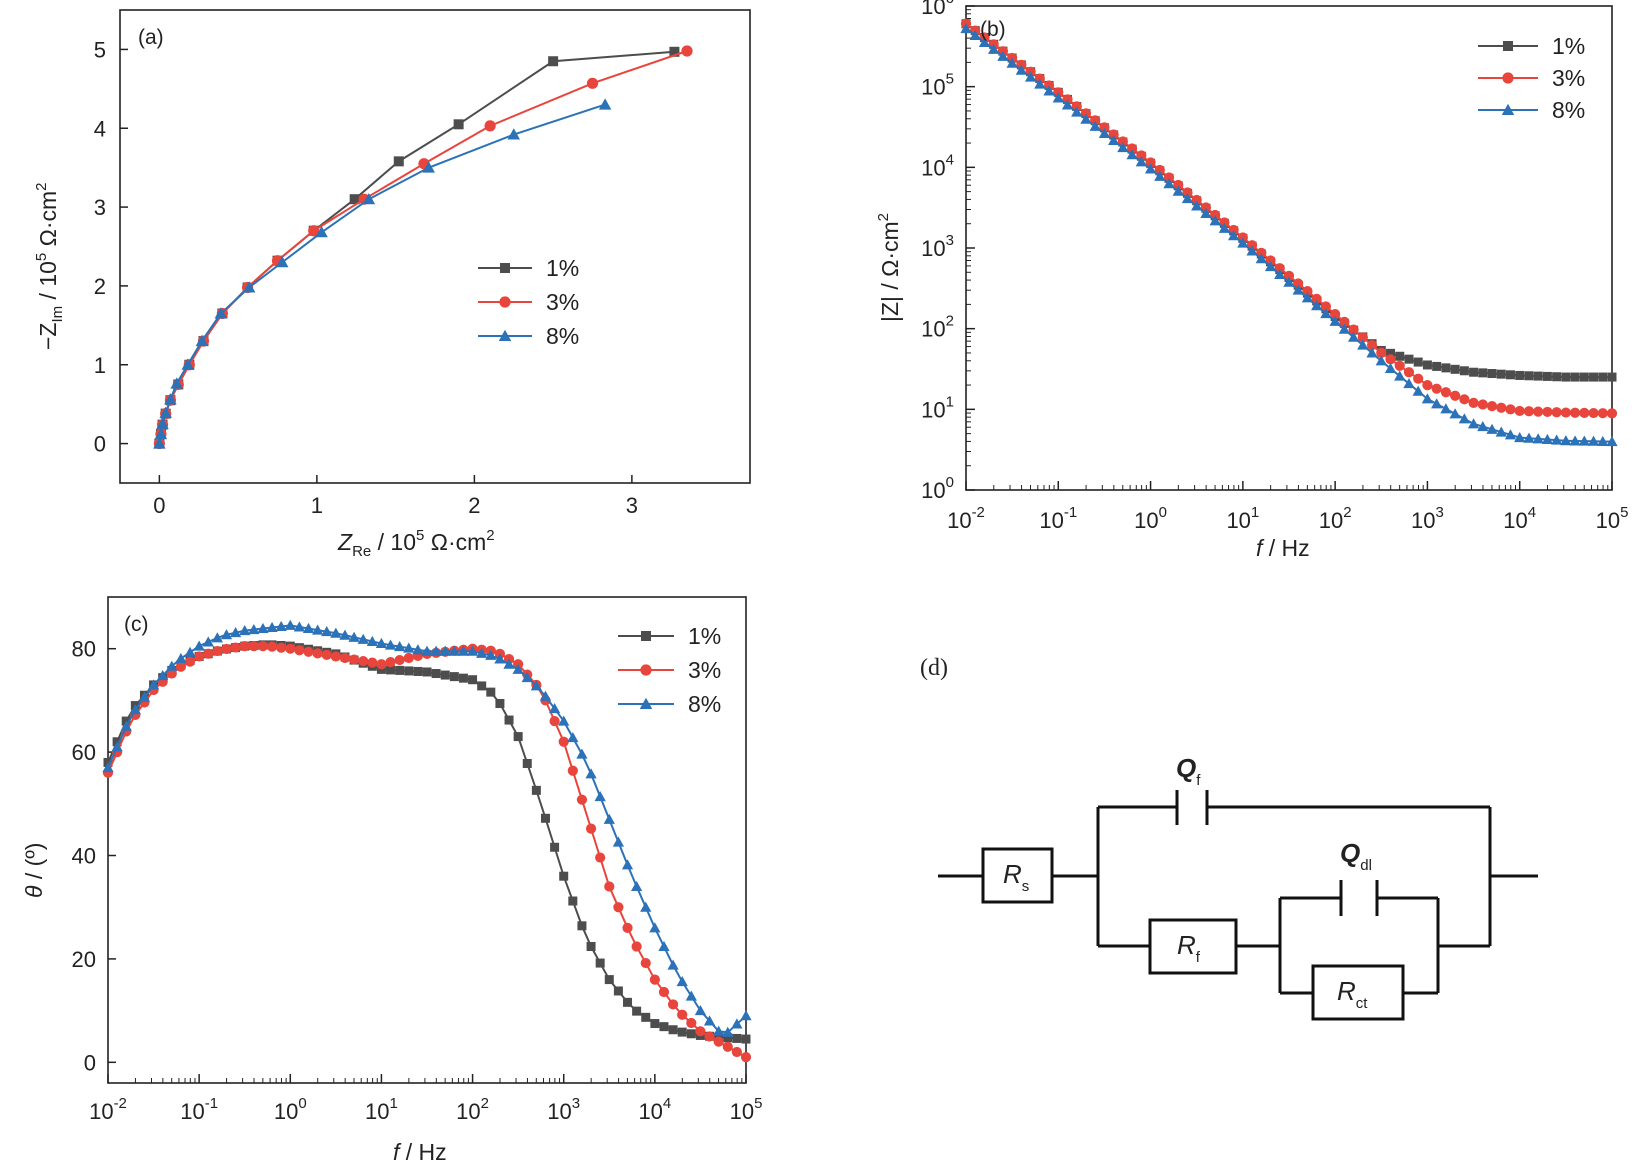 The width and height of the screenshot is (1643, 1174). What do you see at coordinates (57, 314) in the screenshot?
I see `panel-a-ylabel-sub: Im` at bounding box center [57, 314].